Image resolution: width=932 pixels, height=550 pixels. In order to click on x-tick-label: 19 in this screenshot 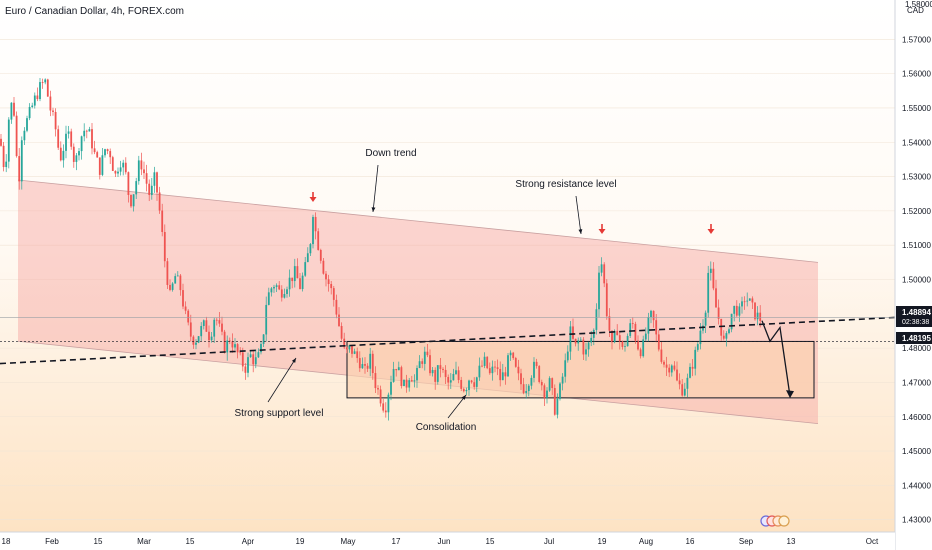, I will do `click(602, 541)`.